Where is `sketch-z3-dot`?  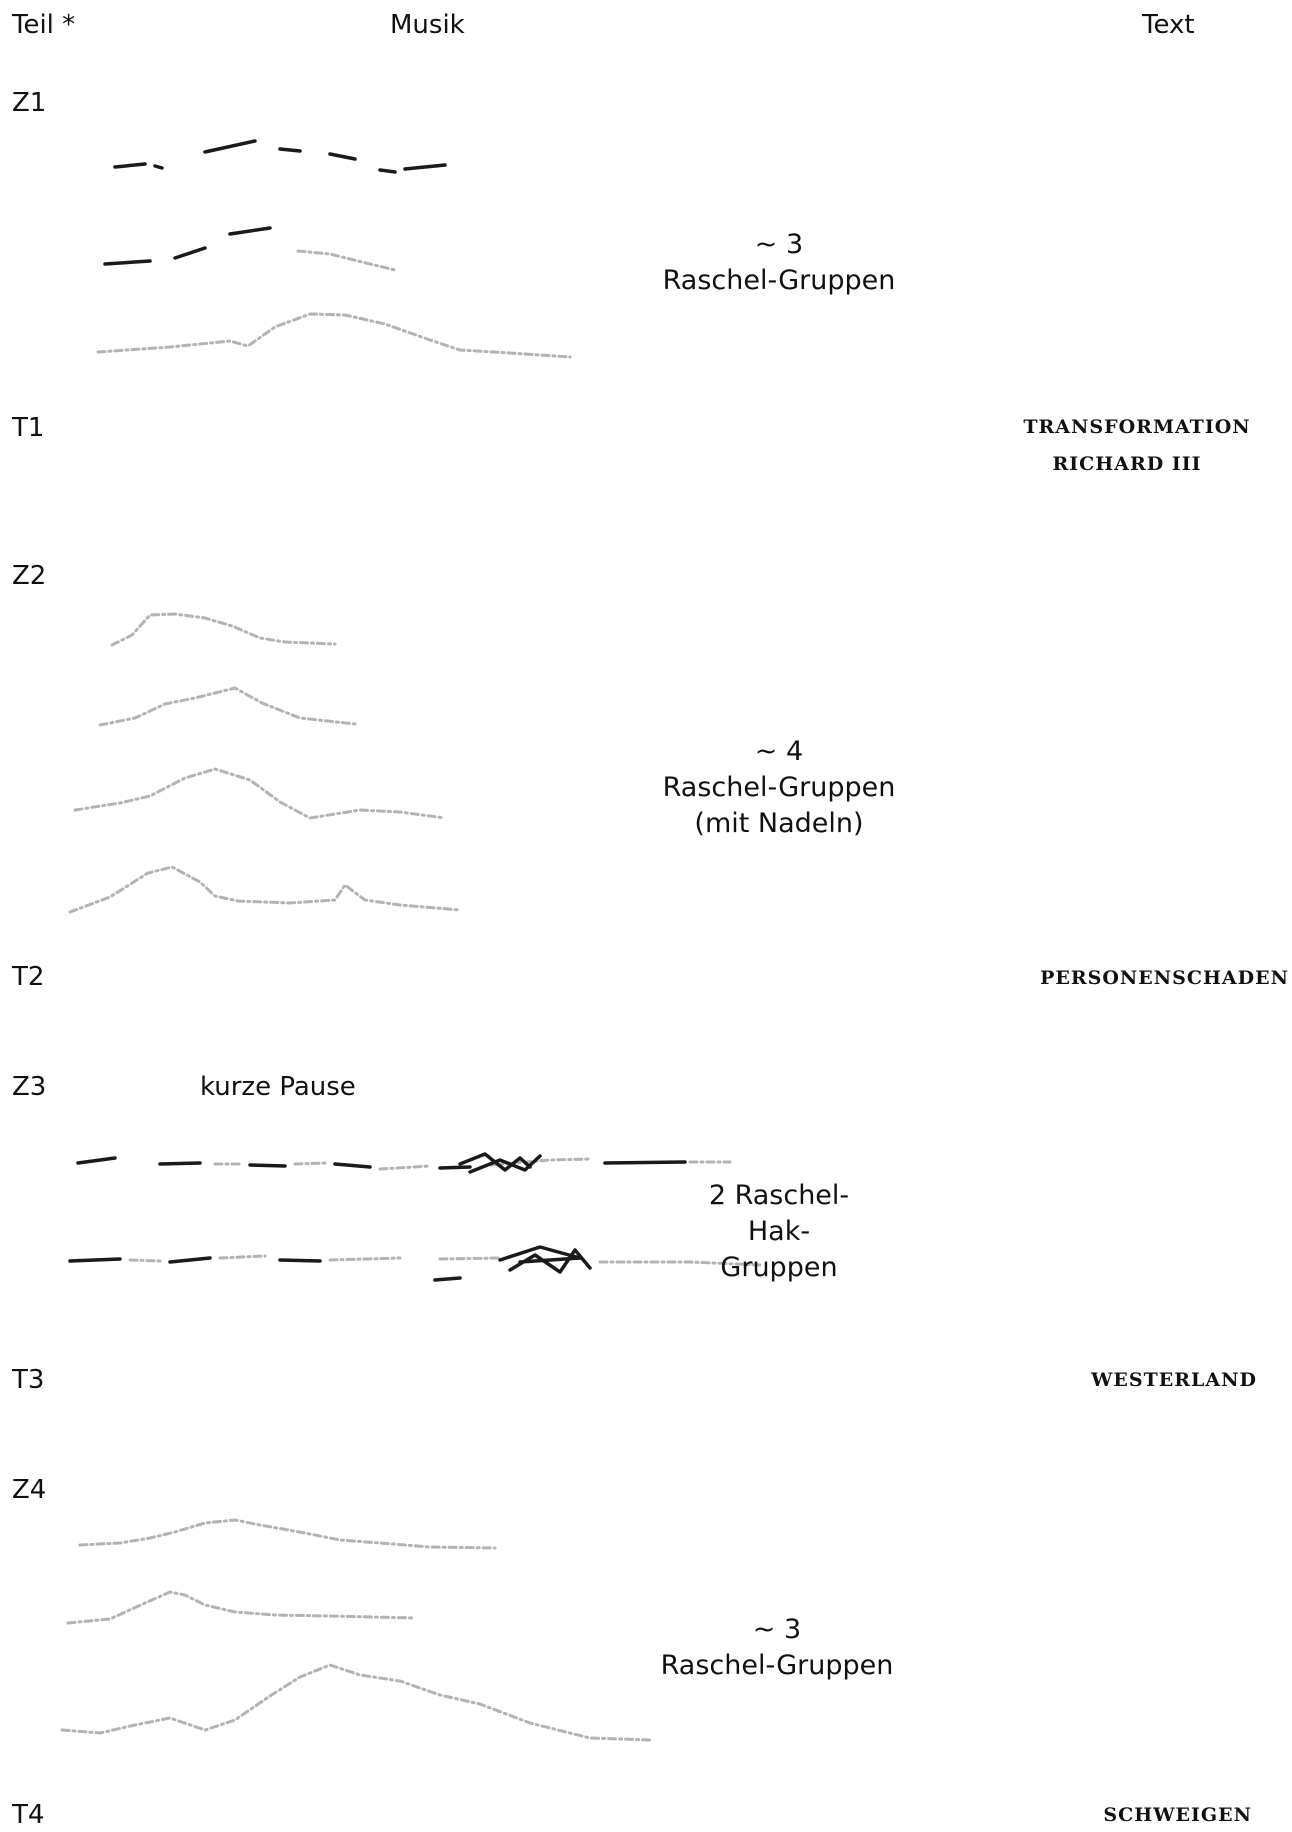 sketch-z3-dot is located at coordinates (313, 1323).